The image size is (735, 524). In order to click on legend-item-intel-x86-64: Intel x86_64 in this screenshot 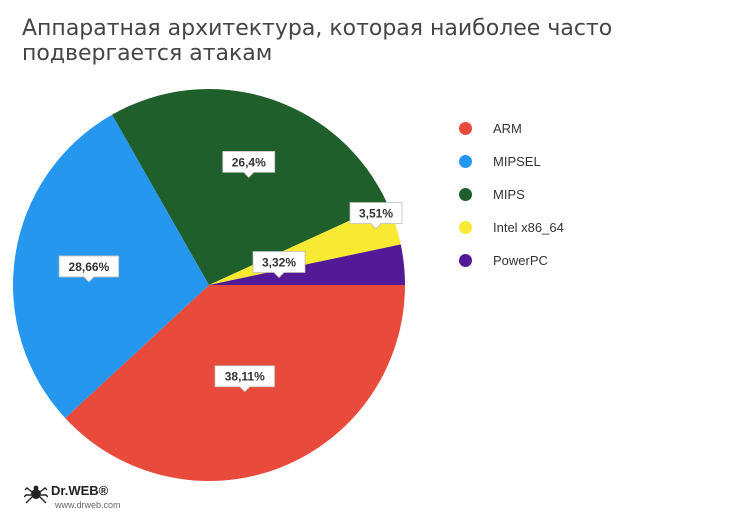, I will do `click(511, 227)`.